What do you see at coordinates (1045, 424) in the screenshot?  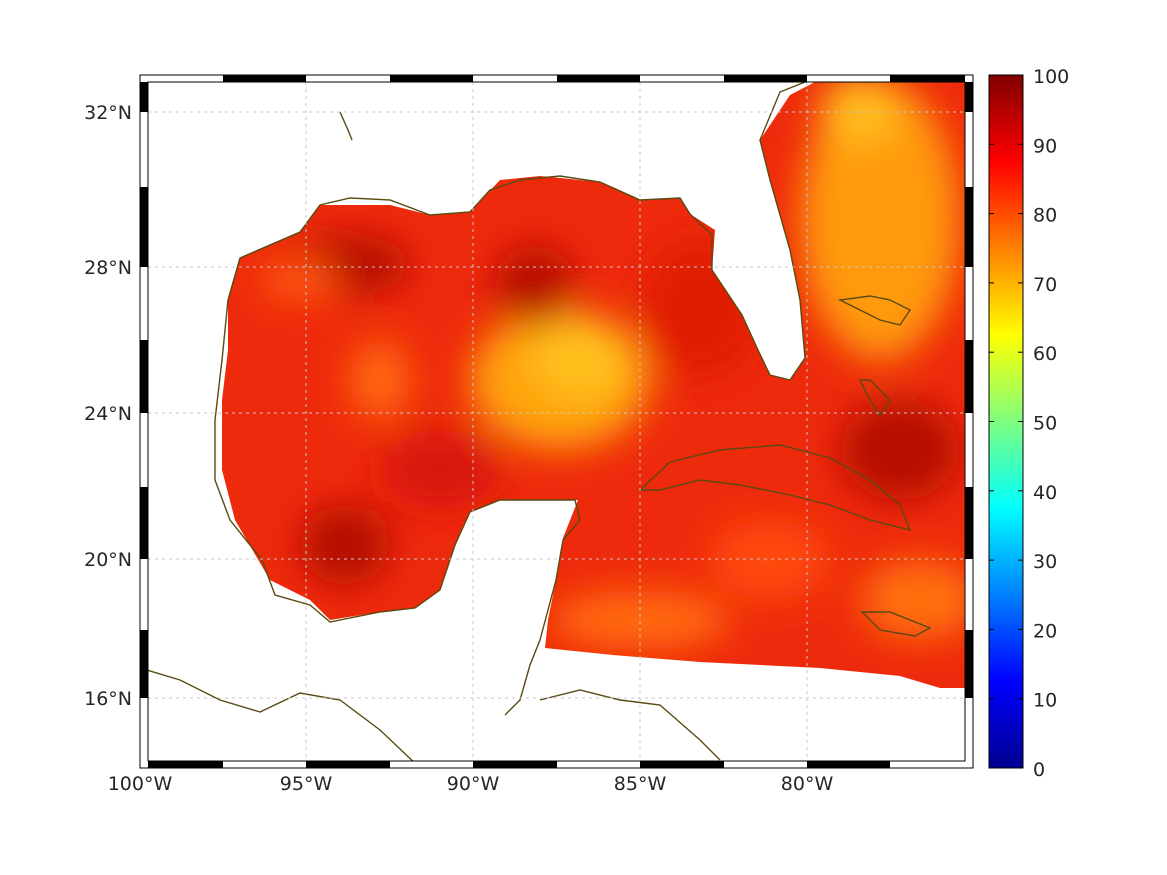 I see `colorbar-tick-label: 50` at bounding box center [1045, 424].